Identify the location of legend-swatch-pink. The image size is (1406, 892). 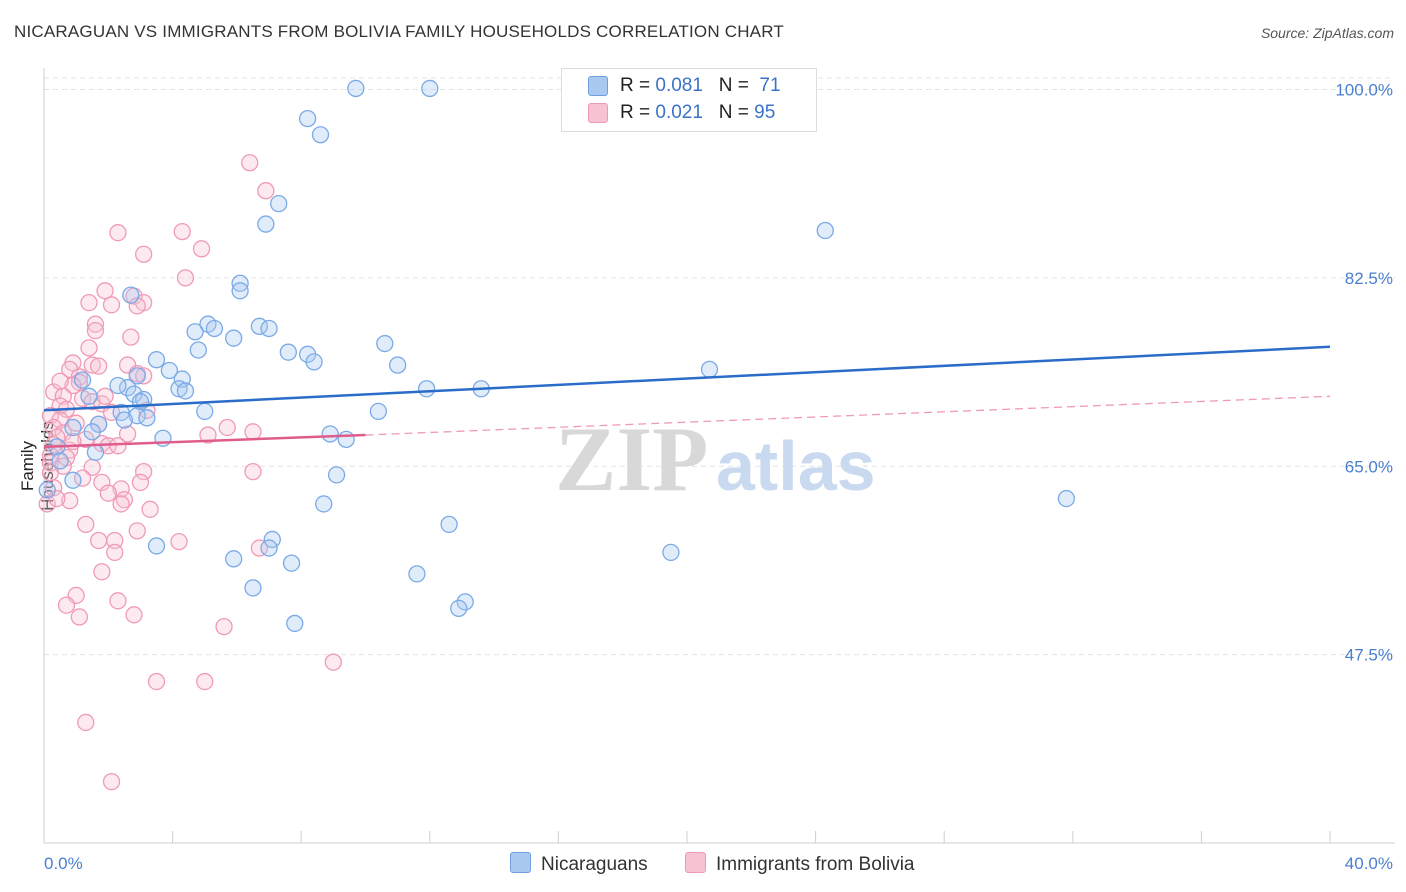
(598, 113).